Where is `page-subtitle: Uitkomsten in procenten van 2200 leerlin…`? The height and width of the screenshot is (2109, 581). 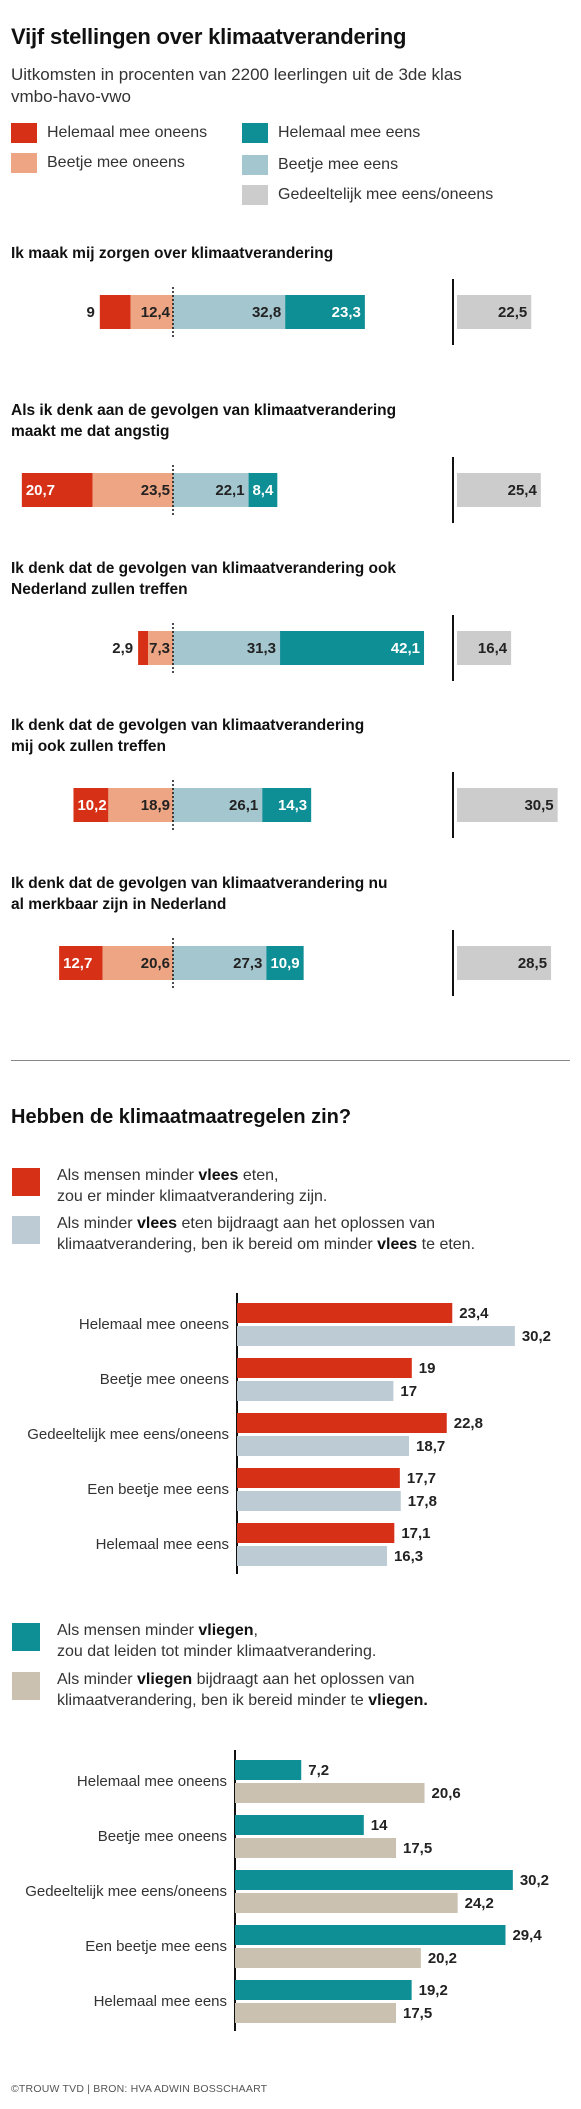
page-subtitle: Uitkomsten in procenten van 2200 leerlin… is located at coordinates (236, 85).